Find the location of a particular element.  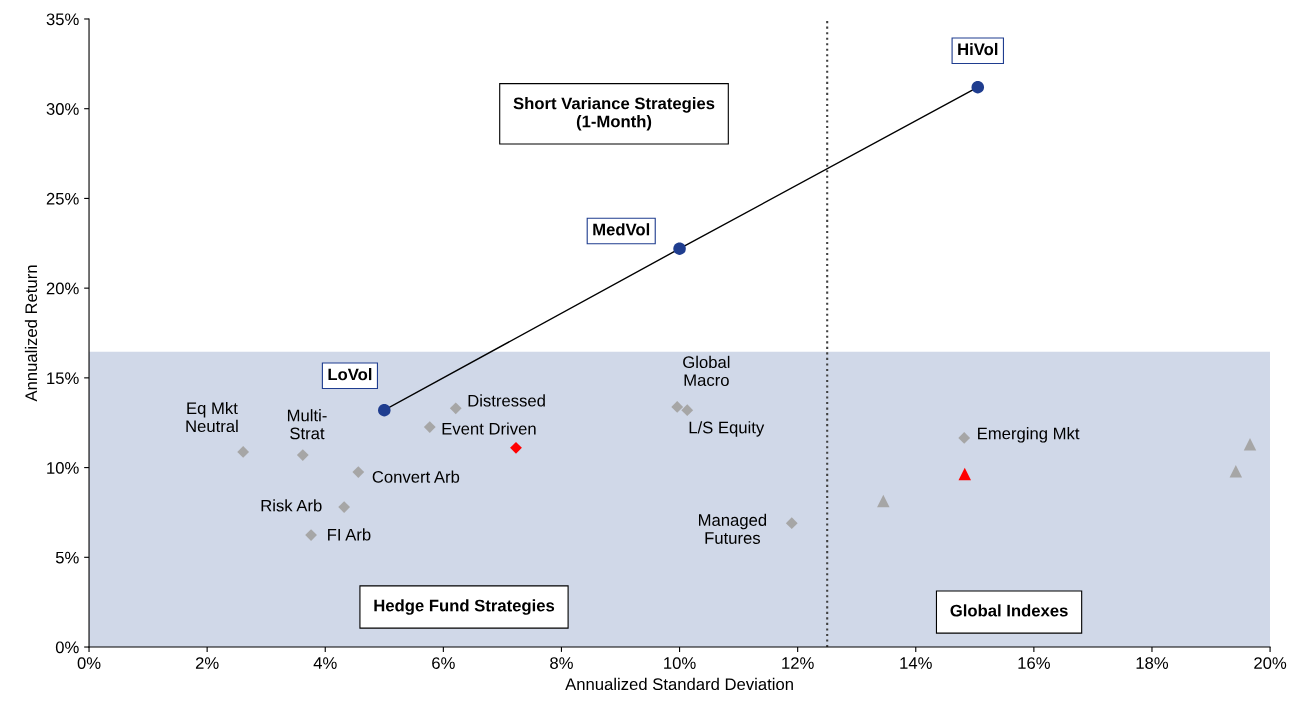

x-tick-label: 2% is located at coordinates (207, 663).